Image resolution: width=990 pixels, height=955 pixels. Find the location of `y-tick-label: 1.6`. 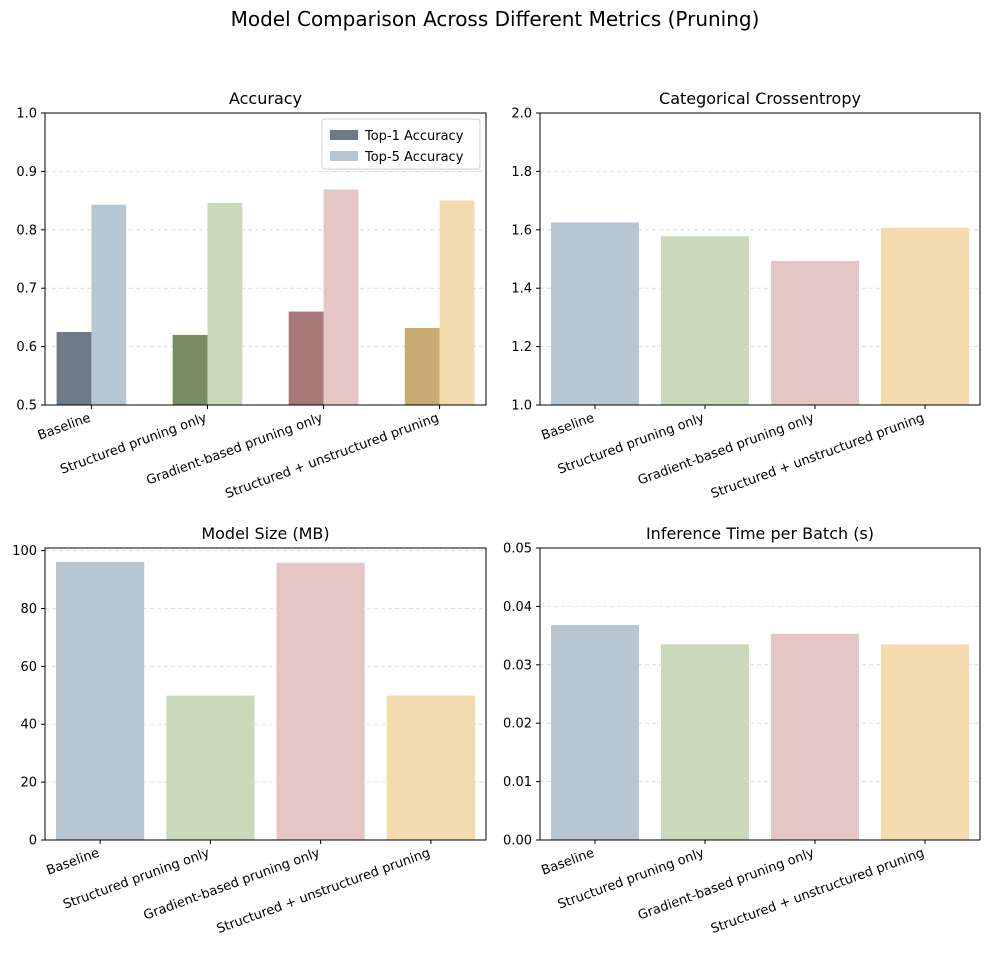

y-tick-label: 1.6 is located at coordinates (521, 230).